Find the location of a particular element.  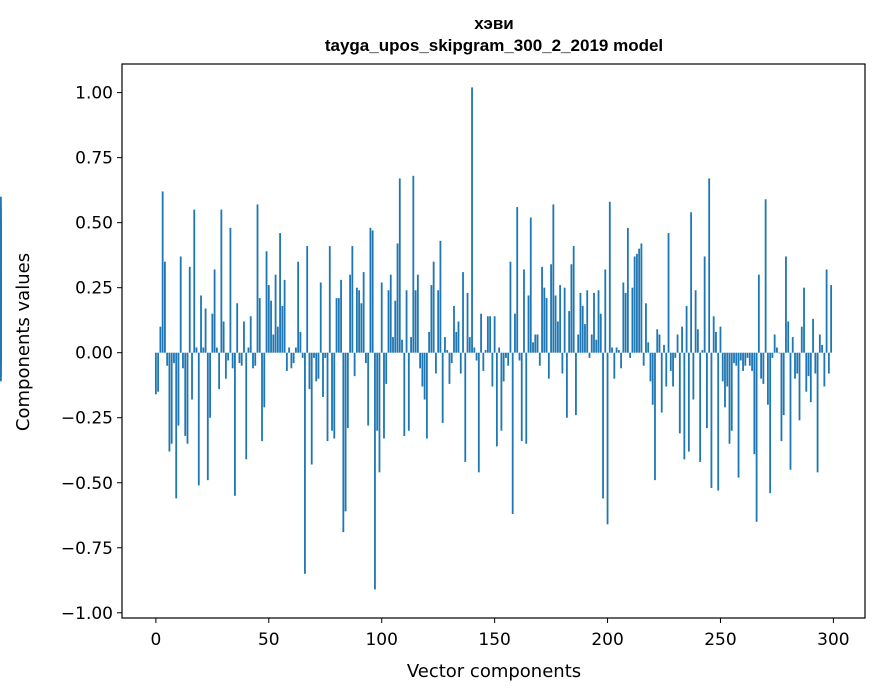

x-axis-label: Vector components is located at coordinates (494, 671).